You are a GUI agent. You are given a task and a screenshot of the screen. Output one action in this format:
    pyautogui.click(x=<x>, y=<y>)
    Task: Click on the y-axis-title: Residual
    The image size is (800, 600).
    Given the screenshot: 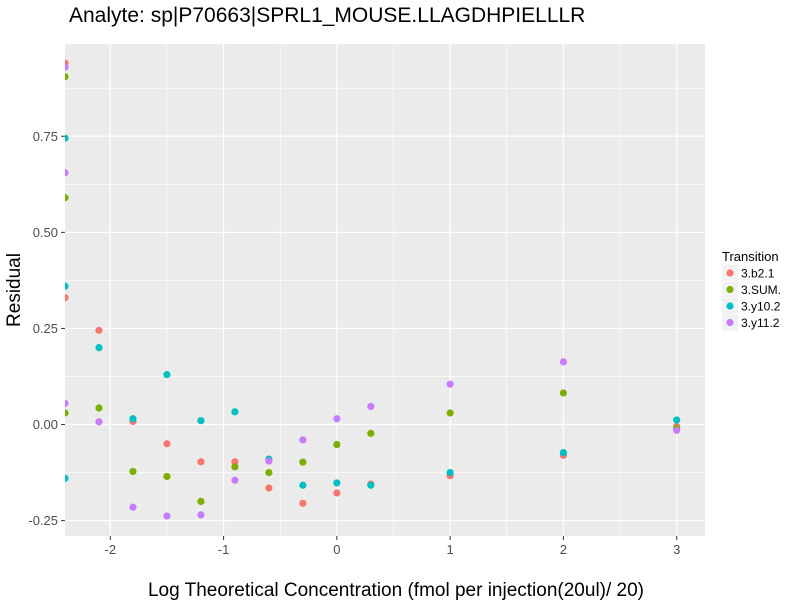 What is the action you would take?
    pyautogui.click(x=14, y=290)
    